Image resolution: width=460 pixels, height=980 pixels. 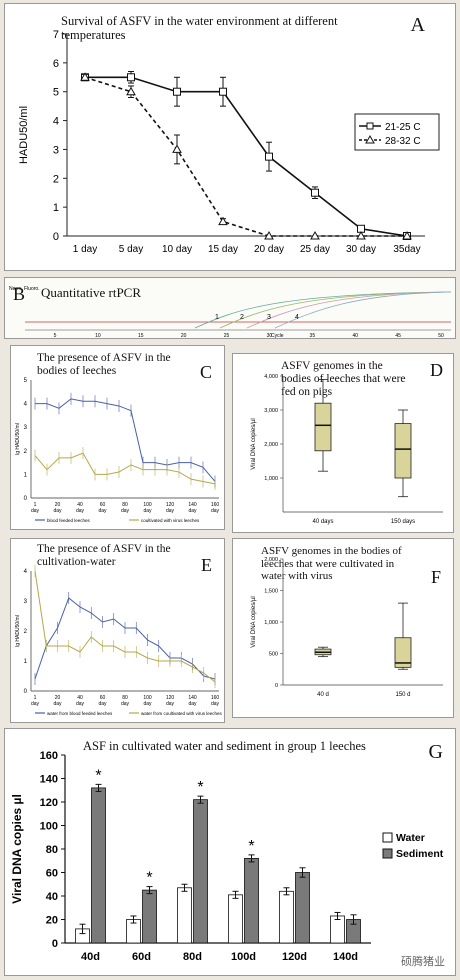 What do you see at coordinates (69, 520) in the screenshot?
I see `legend-label: blood feeded leeches` at bounding box center [69, 520].